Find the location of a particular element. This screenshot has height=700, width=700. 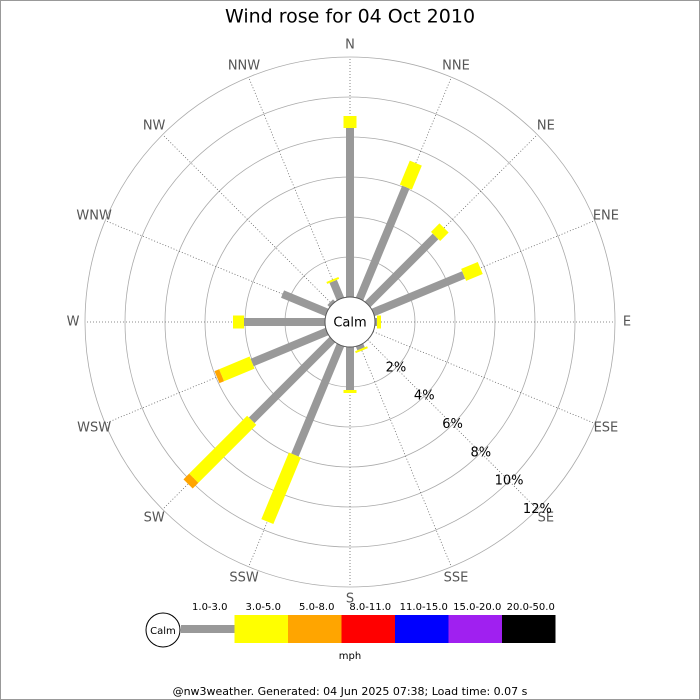

ring-label: 6% is located at coordinates (452, 424).